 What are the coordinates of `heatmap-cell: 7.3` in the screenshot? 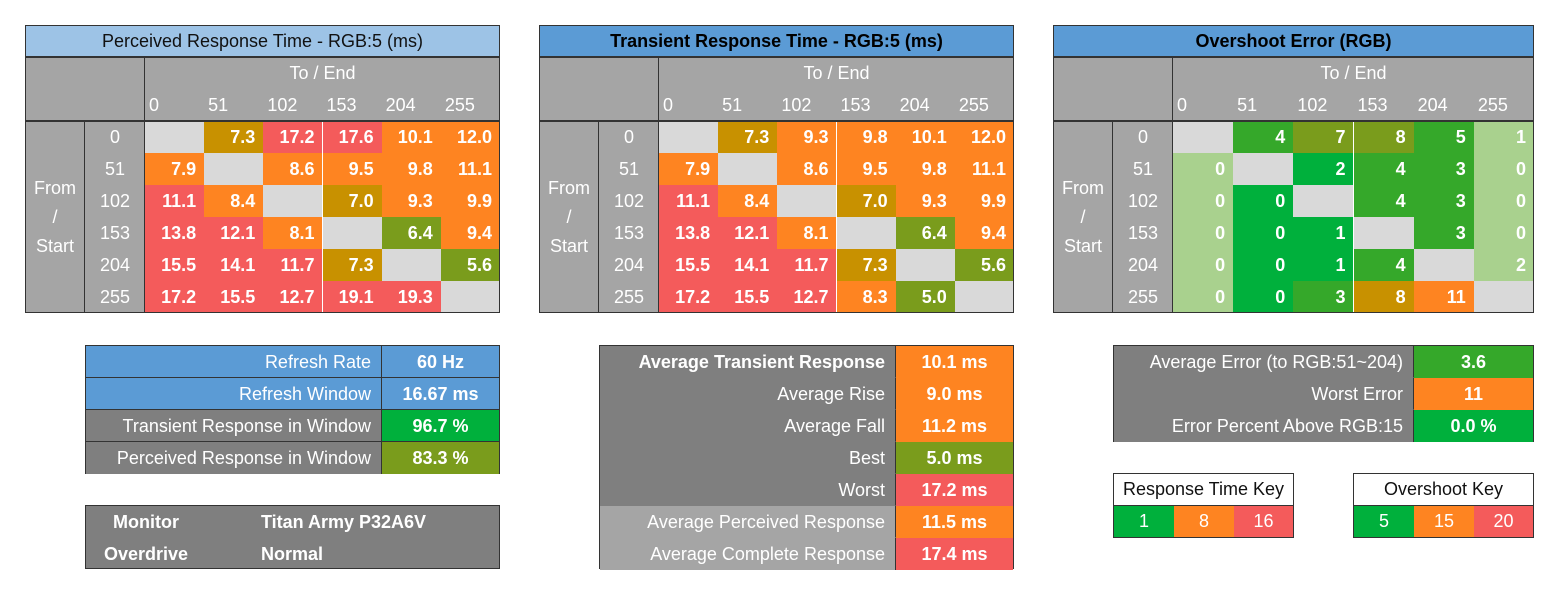 It's located at (748, 137).